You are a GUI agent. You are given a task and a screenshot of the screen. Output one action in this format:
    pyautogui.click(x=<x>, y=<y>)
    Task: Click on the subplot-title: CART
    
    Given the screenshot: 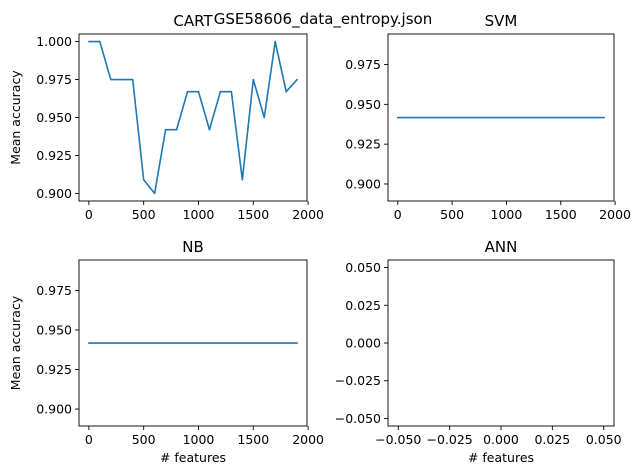 What is the action you would take?
    pyautogui.click(x=193, y=21)
    